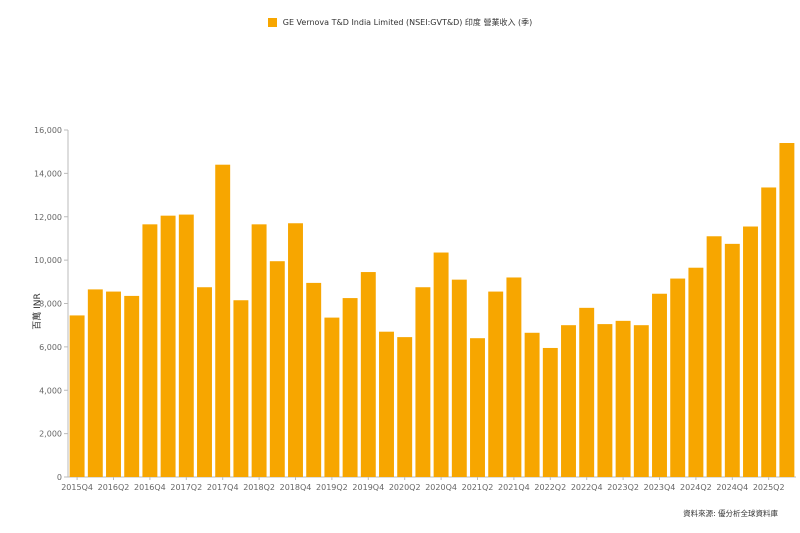  I want to click on bar-2019Q4, so click(368, 374).